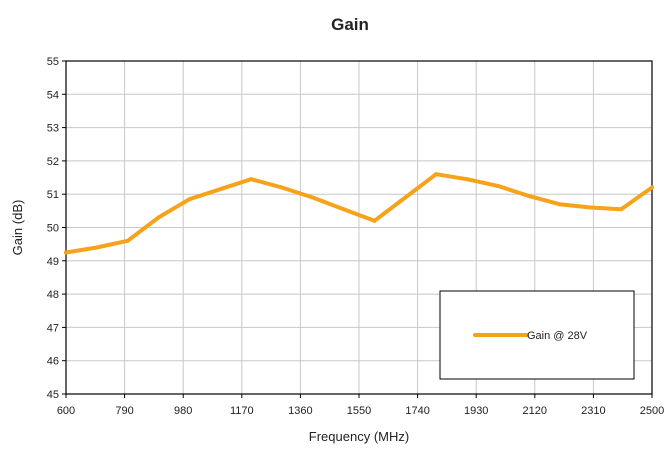 The width and height of the screenshot is (670, 451). What do you see at coordinates (53, 395) in the screenshot?
I see `y-tick-label: 45` at bounding box center [53, 395].